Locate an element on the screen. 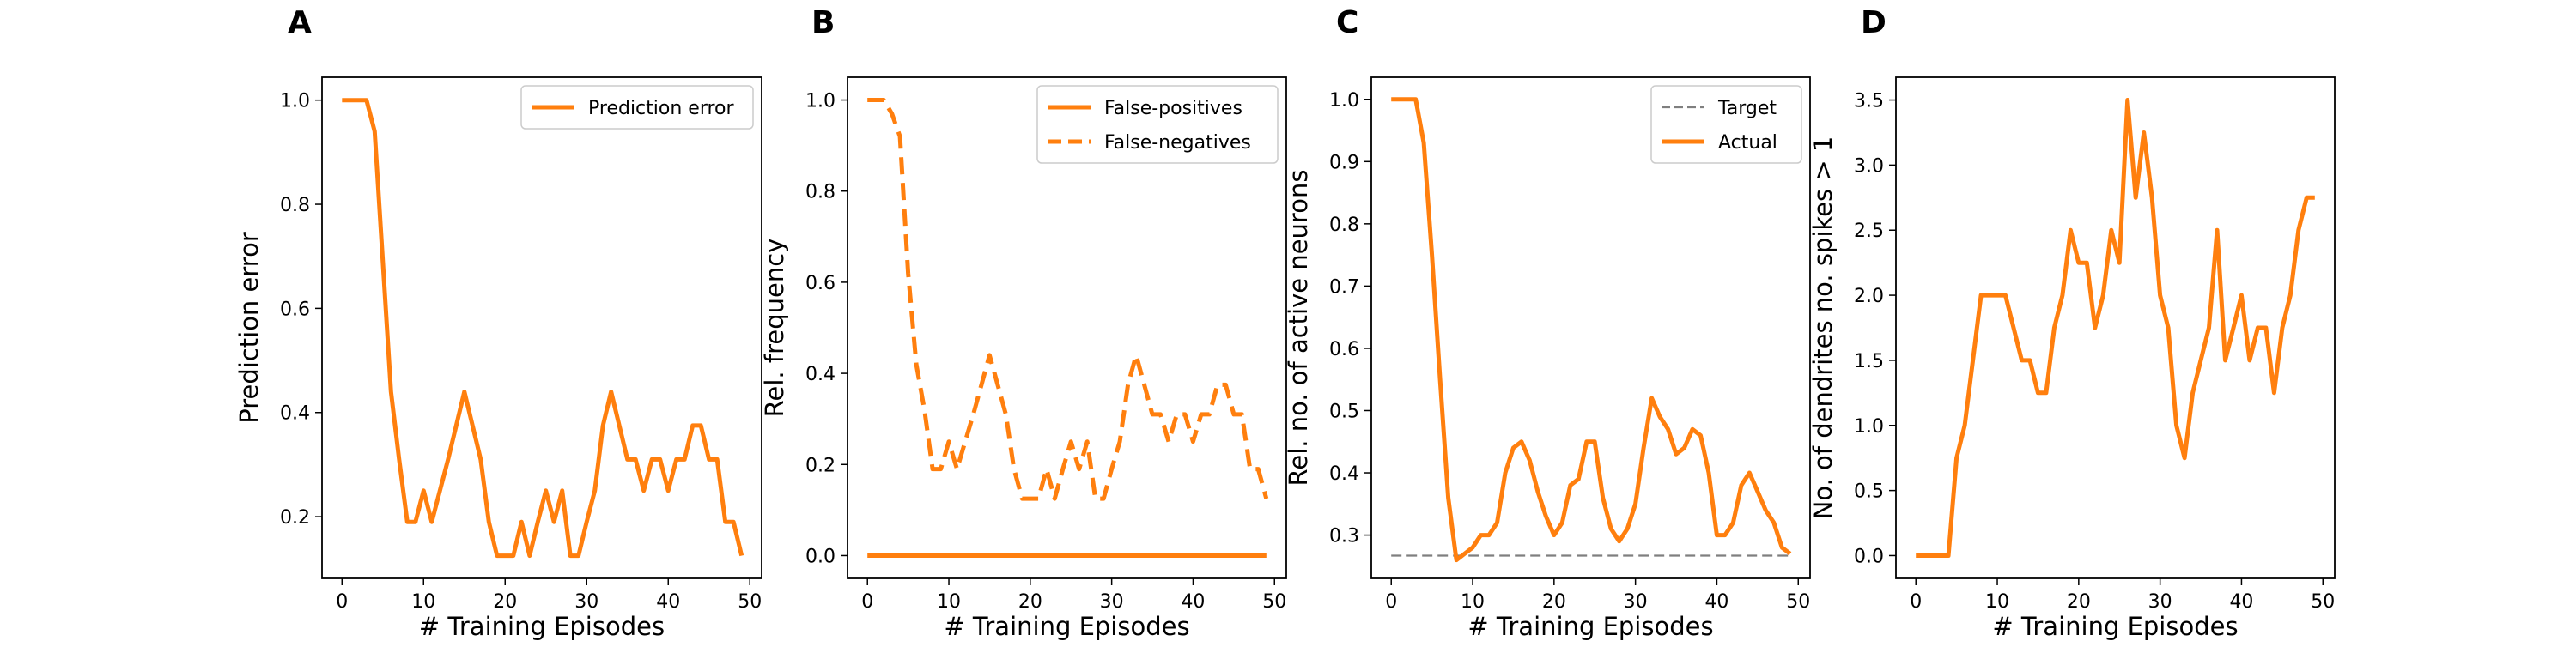  panel-label: C is located at coordinates (1347, 22).